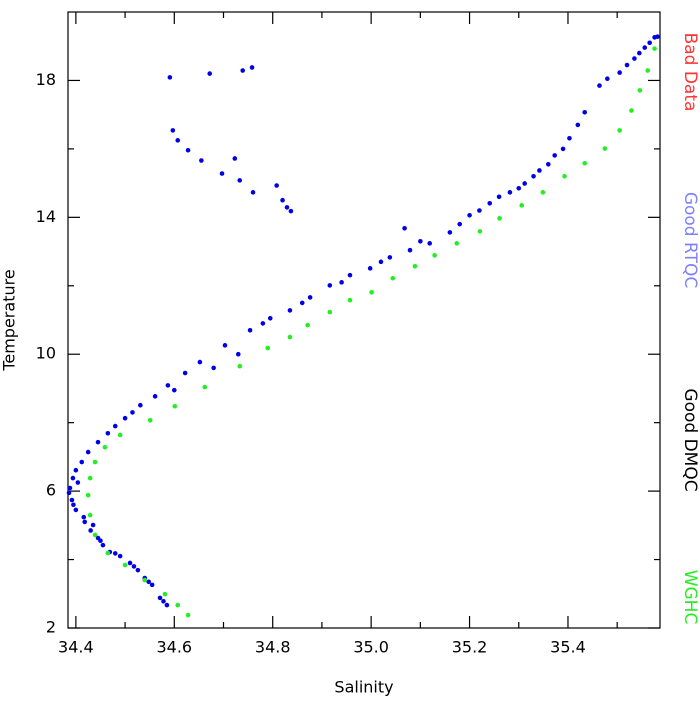  What do you see at coordinates (363, 687) in the screenshot?
I see `x-axis-label: Salinity` at bounding box center [363, 687].